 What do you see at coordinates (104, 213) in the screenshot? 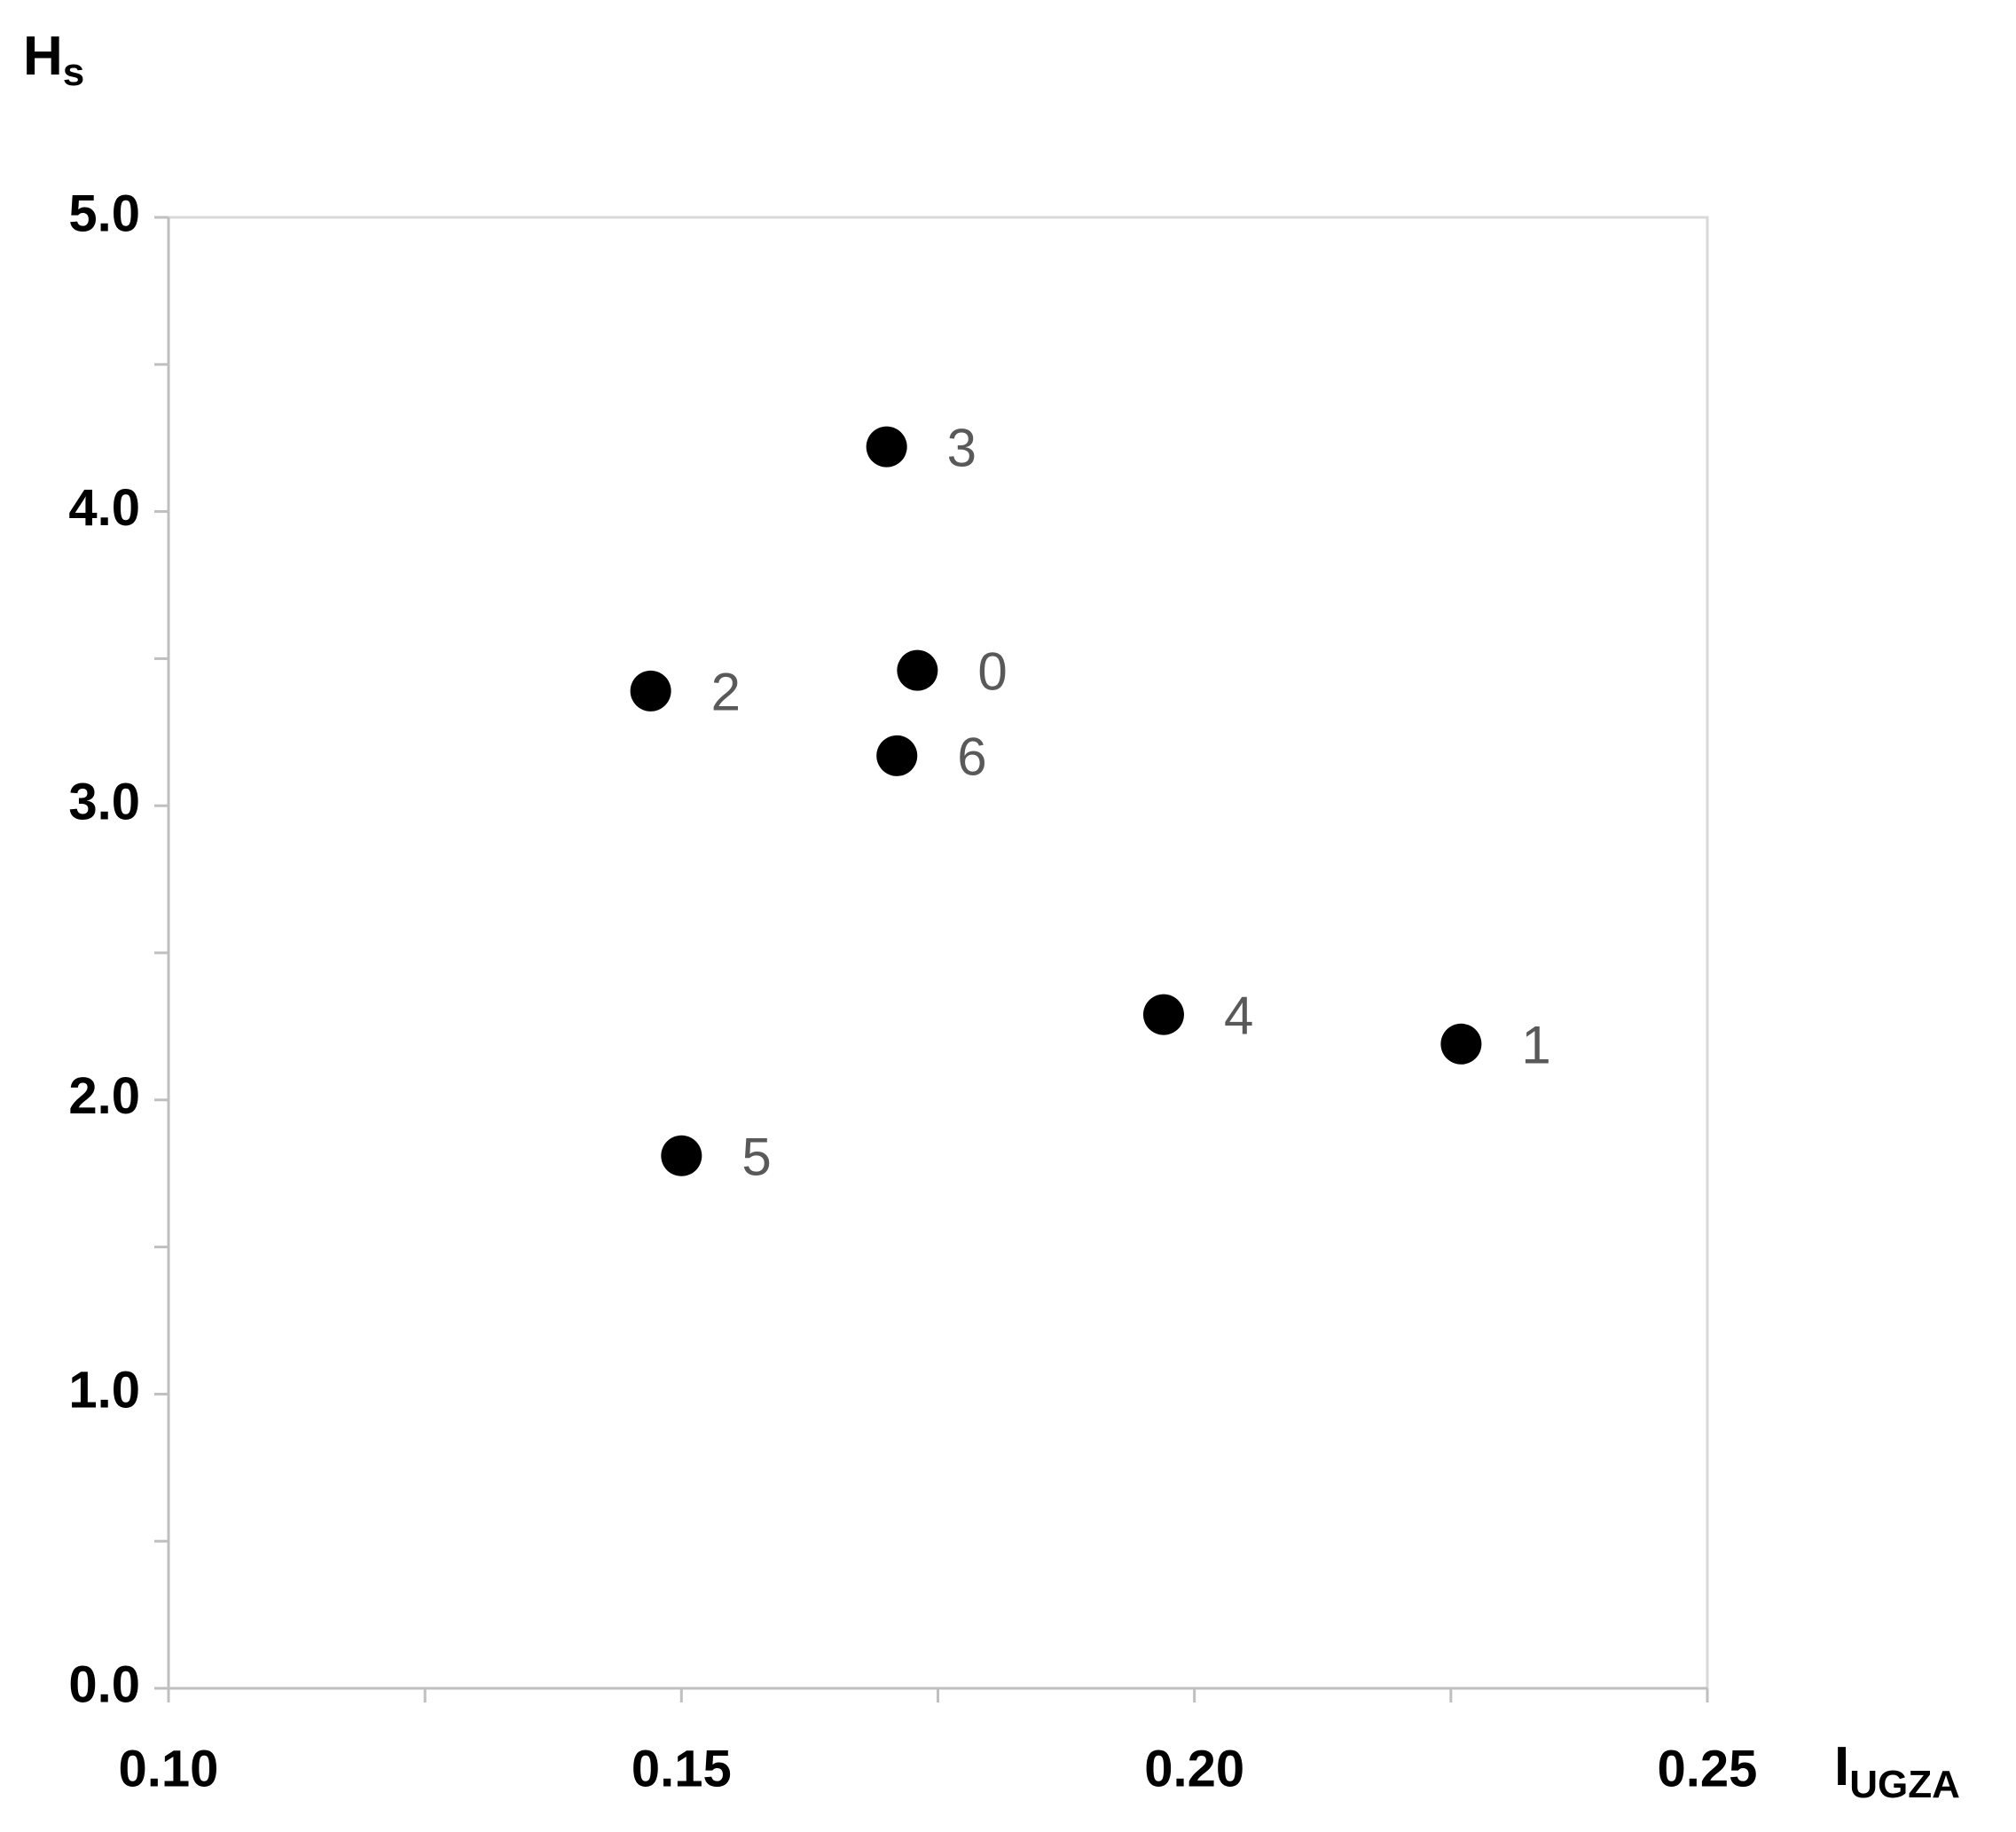
I see `y-tick-label: 5.0` at bounding box center [104, 213].